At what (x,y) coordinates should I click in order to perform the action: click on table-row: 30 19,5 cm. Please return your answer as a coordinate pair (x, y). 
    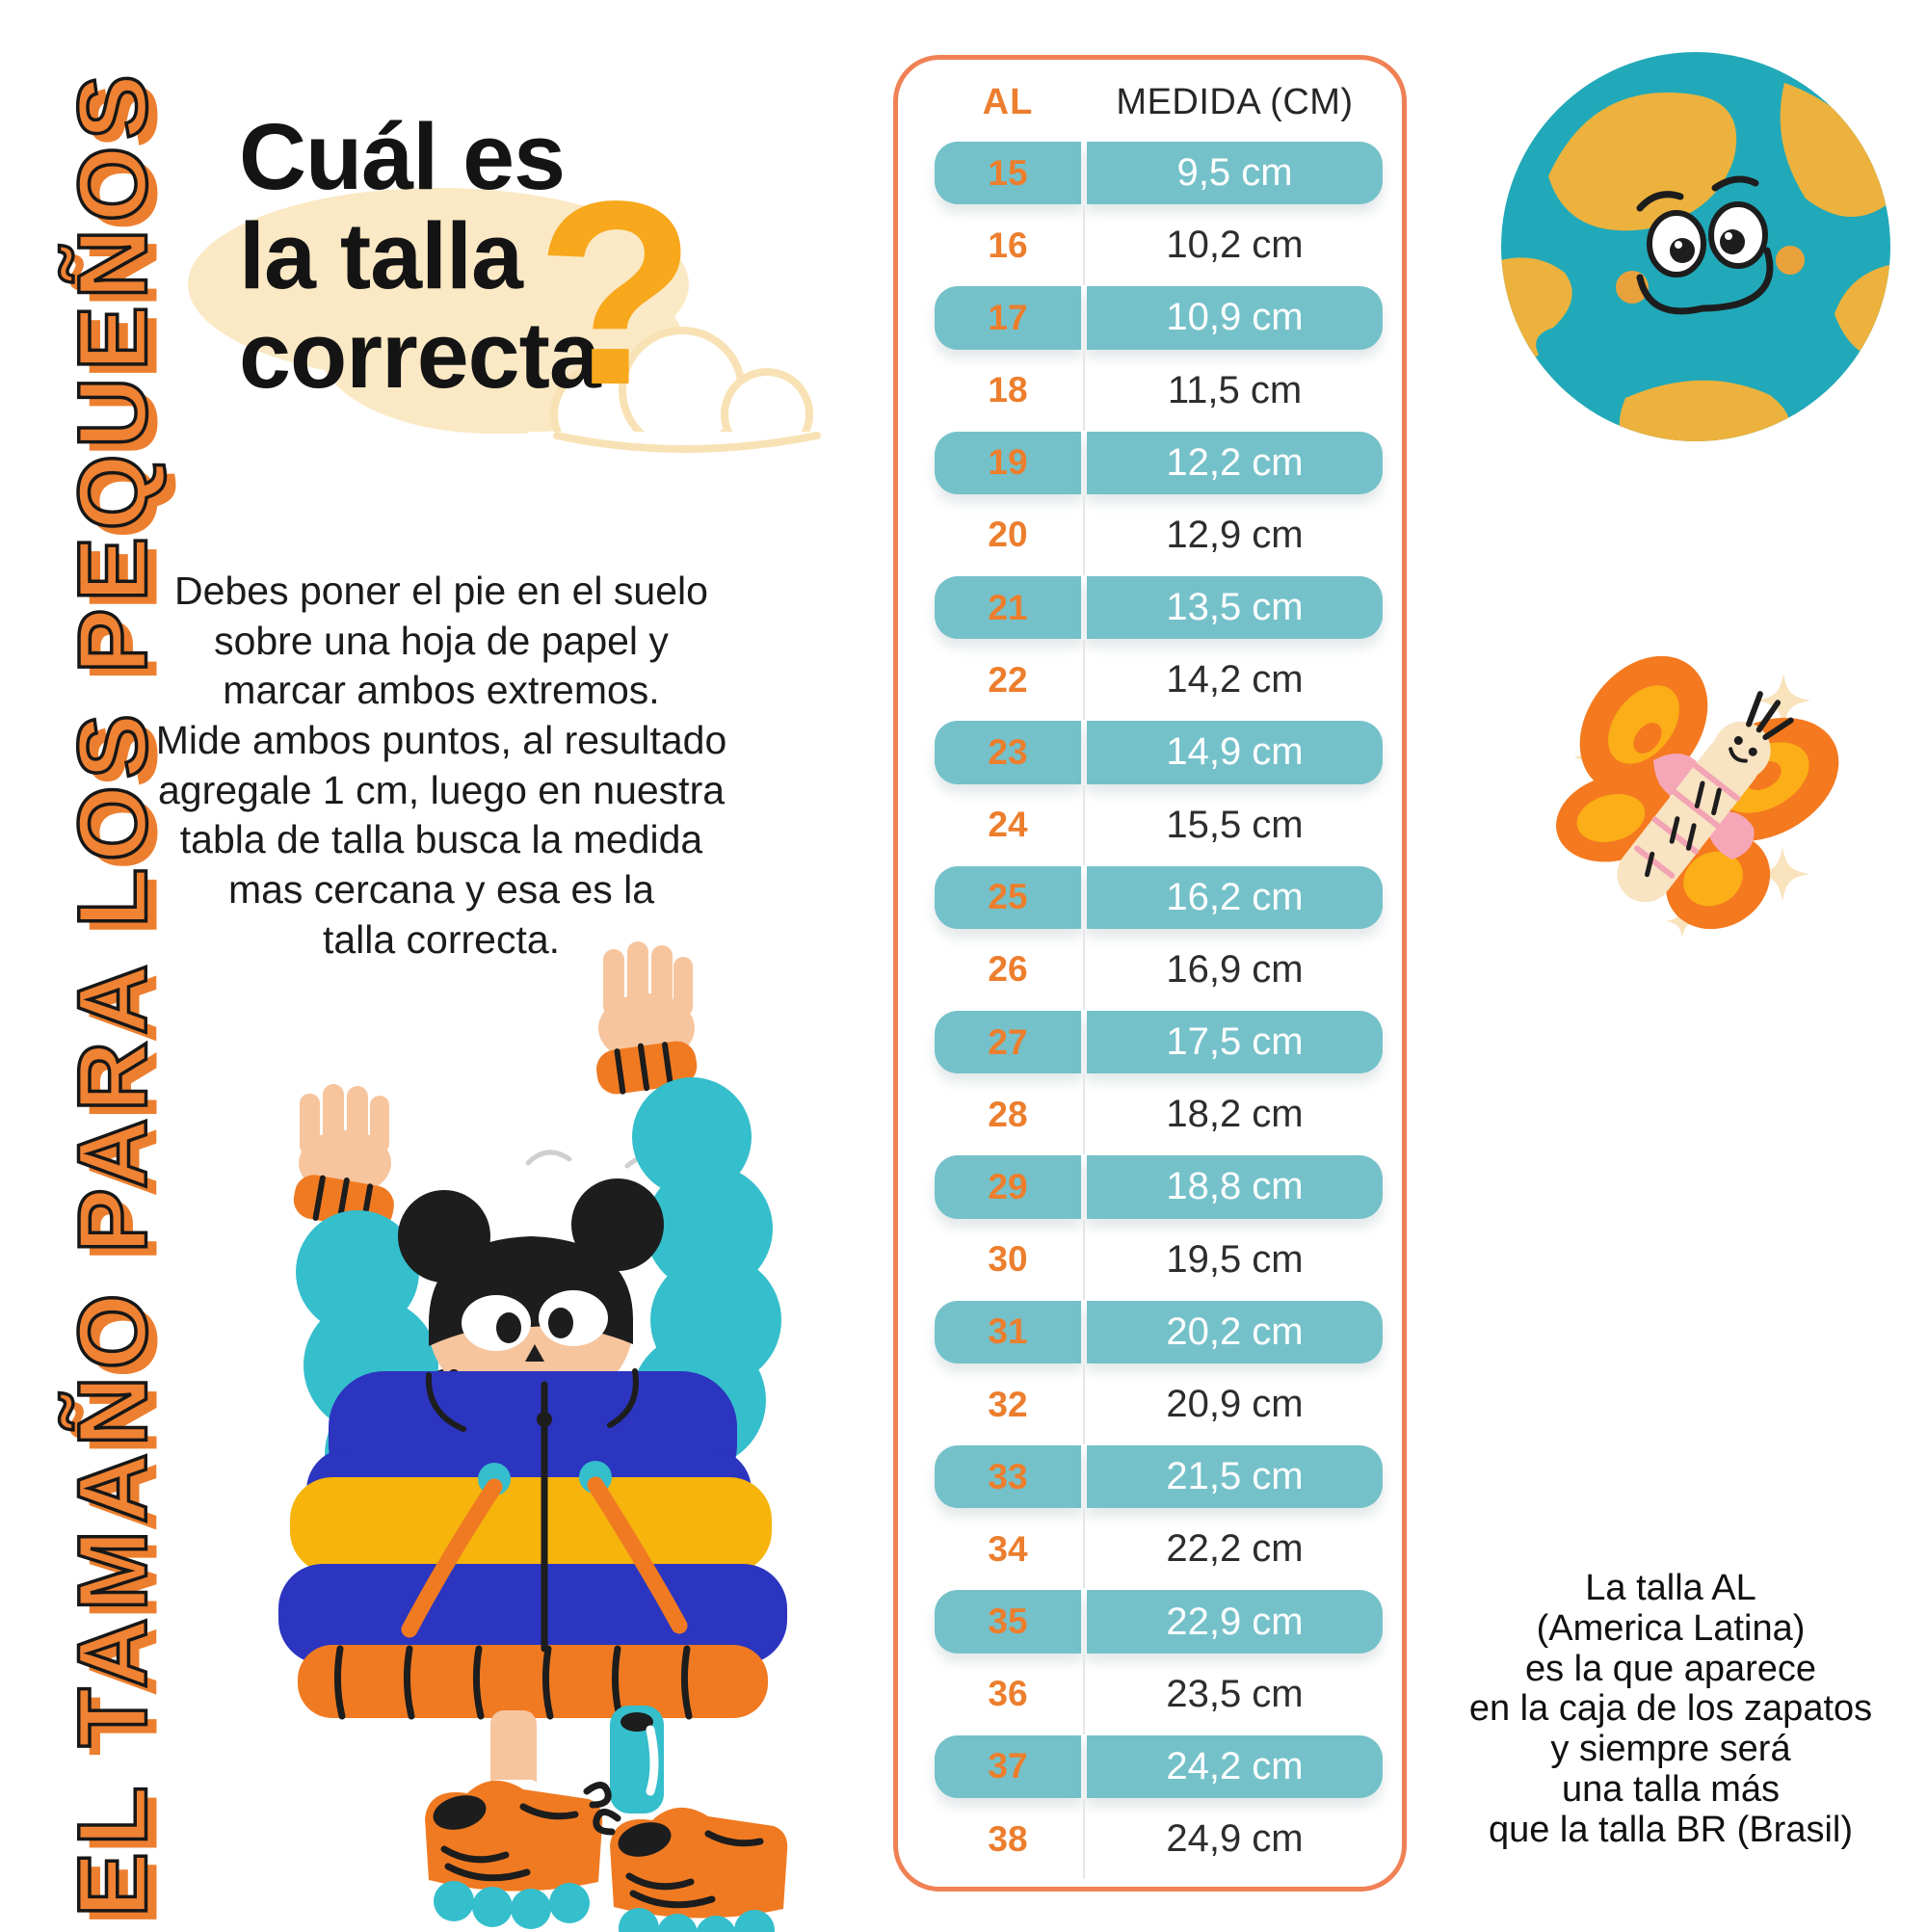
    Looking at the image, I should click on (1159, 1259).